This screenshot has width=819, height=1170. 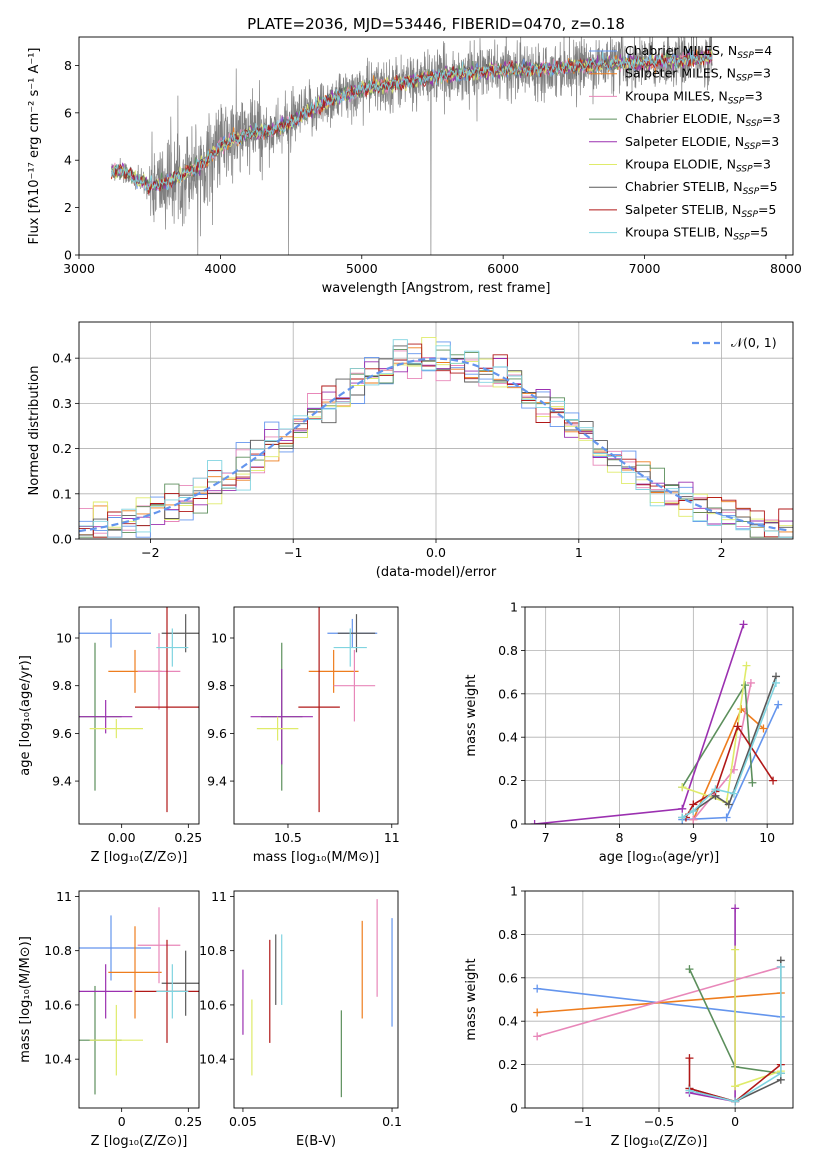 What do you see at coordinates (546, 837) in the screenshot?
I see `x-tick-label: 7` at bounding box center [546, 837].